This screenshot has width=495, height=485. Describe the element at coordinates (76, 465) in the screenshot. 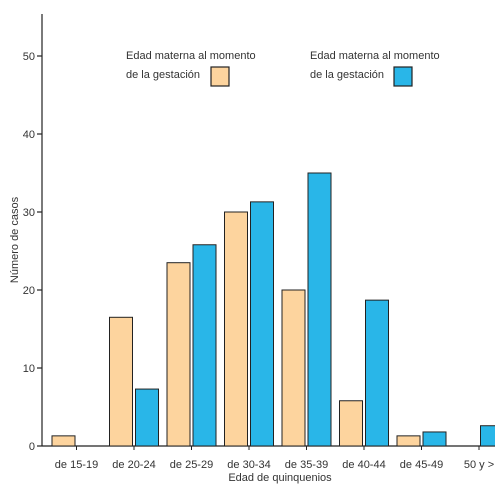

I see `x-category-label: de 15-19` at that location.